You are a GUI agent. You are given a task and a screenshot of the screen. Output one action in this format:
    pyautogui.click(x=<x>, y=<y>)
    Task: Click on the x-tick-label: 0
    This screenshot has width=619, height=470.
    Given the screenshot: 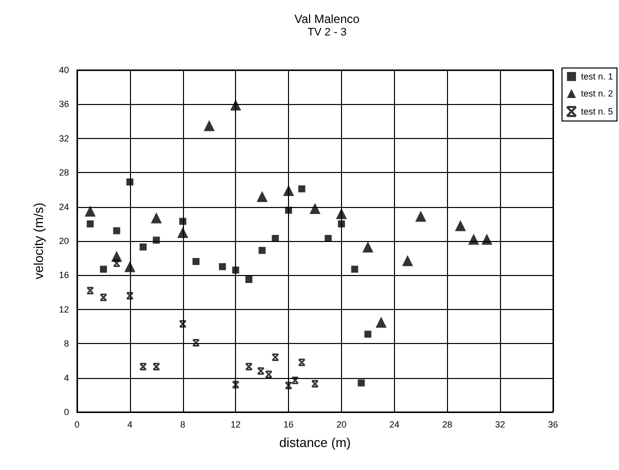 What is the action you would take?
    pyautogui.click(x=77, y=425)
    